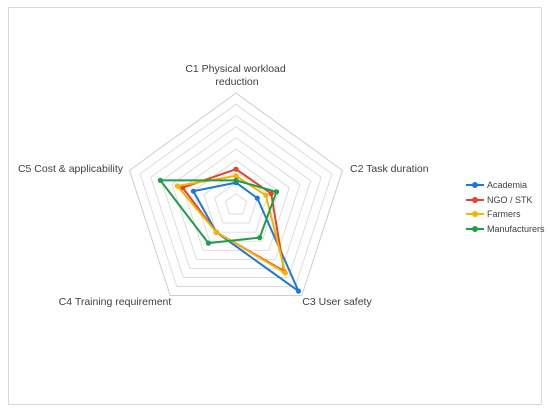 The image size is (550, 412). I want to click on legend-label-academia: Academia, so click(507, 185).